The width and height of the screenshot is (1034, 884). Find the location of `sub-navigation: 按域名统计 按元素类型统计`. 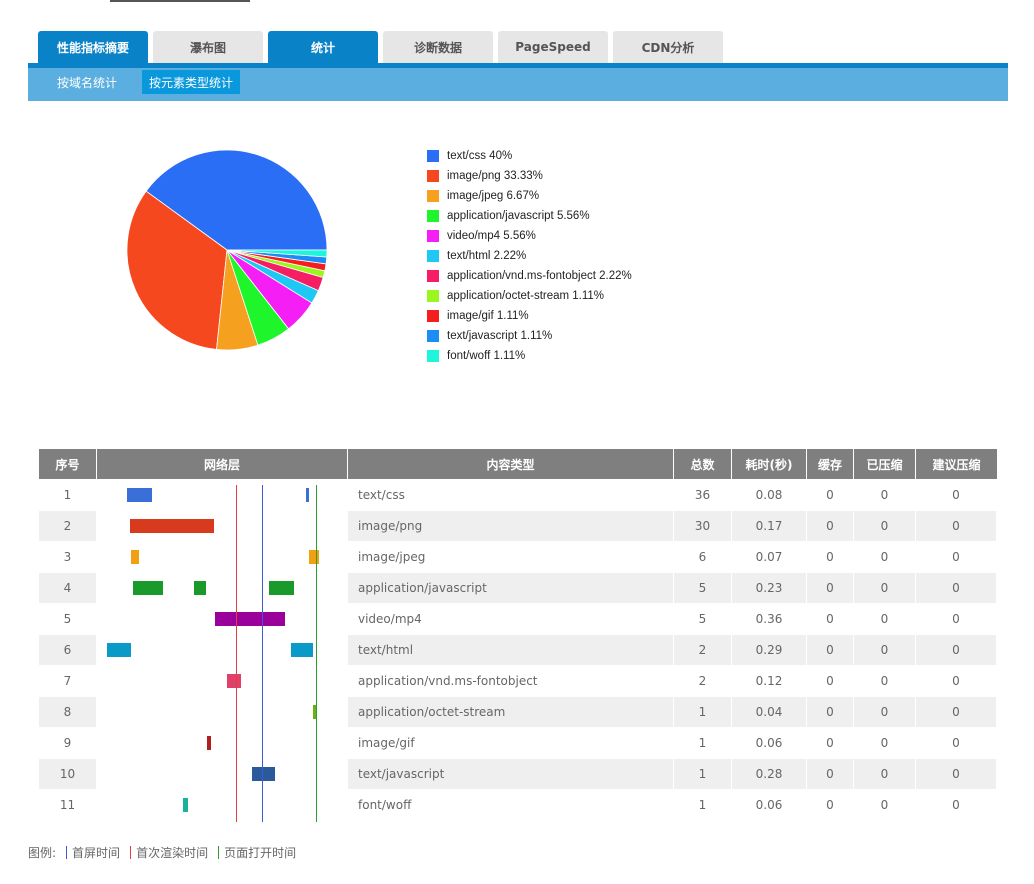

sub-navigation: 按域名统计 按元素类型统计 is located at coordinates (518, 84).